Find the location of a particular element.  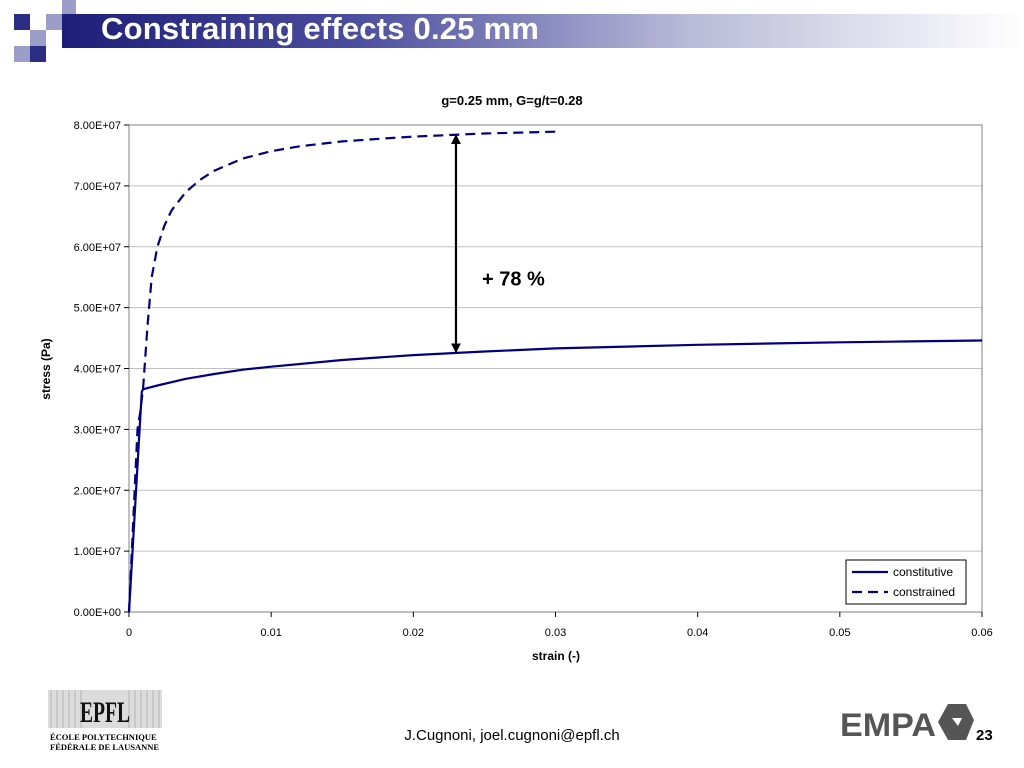

y-tick-label: 6.00E+07 is located at coordinates (97, 248).